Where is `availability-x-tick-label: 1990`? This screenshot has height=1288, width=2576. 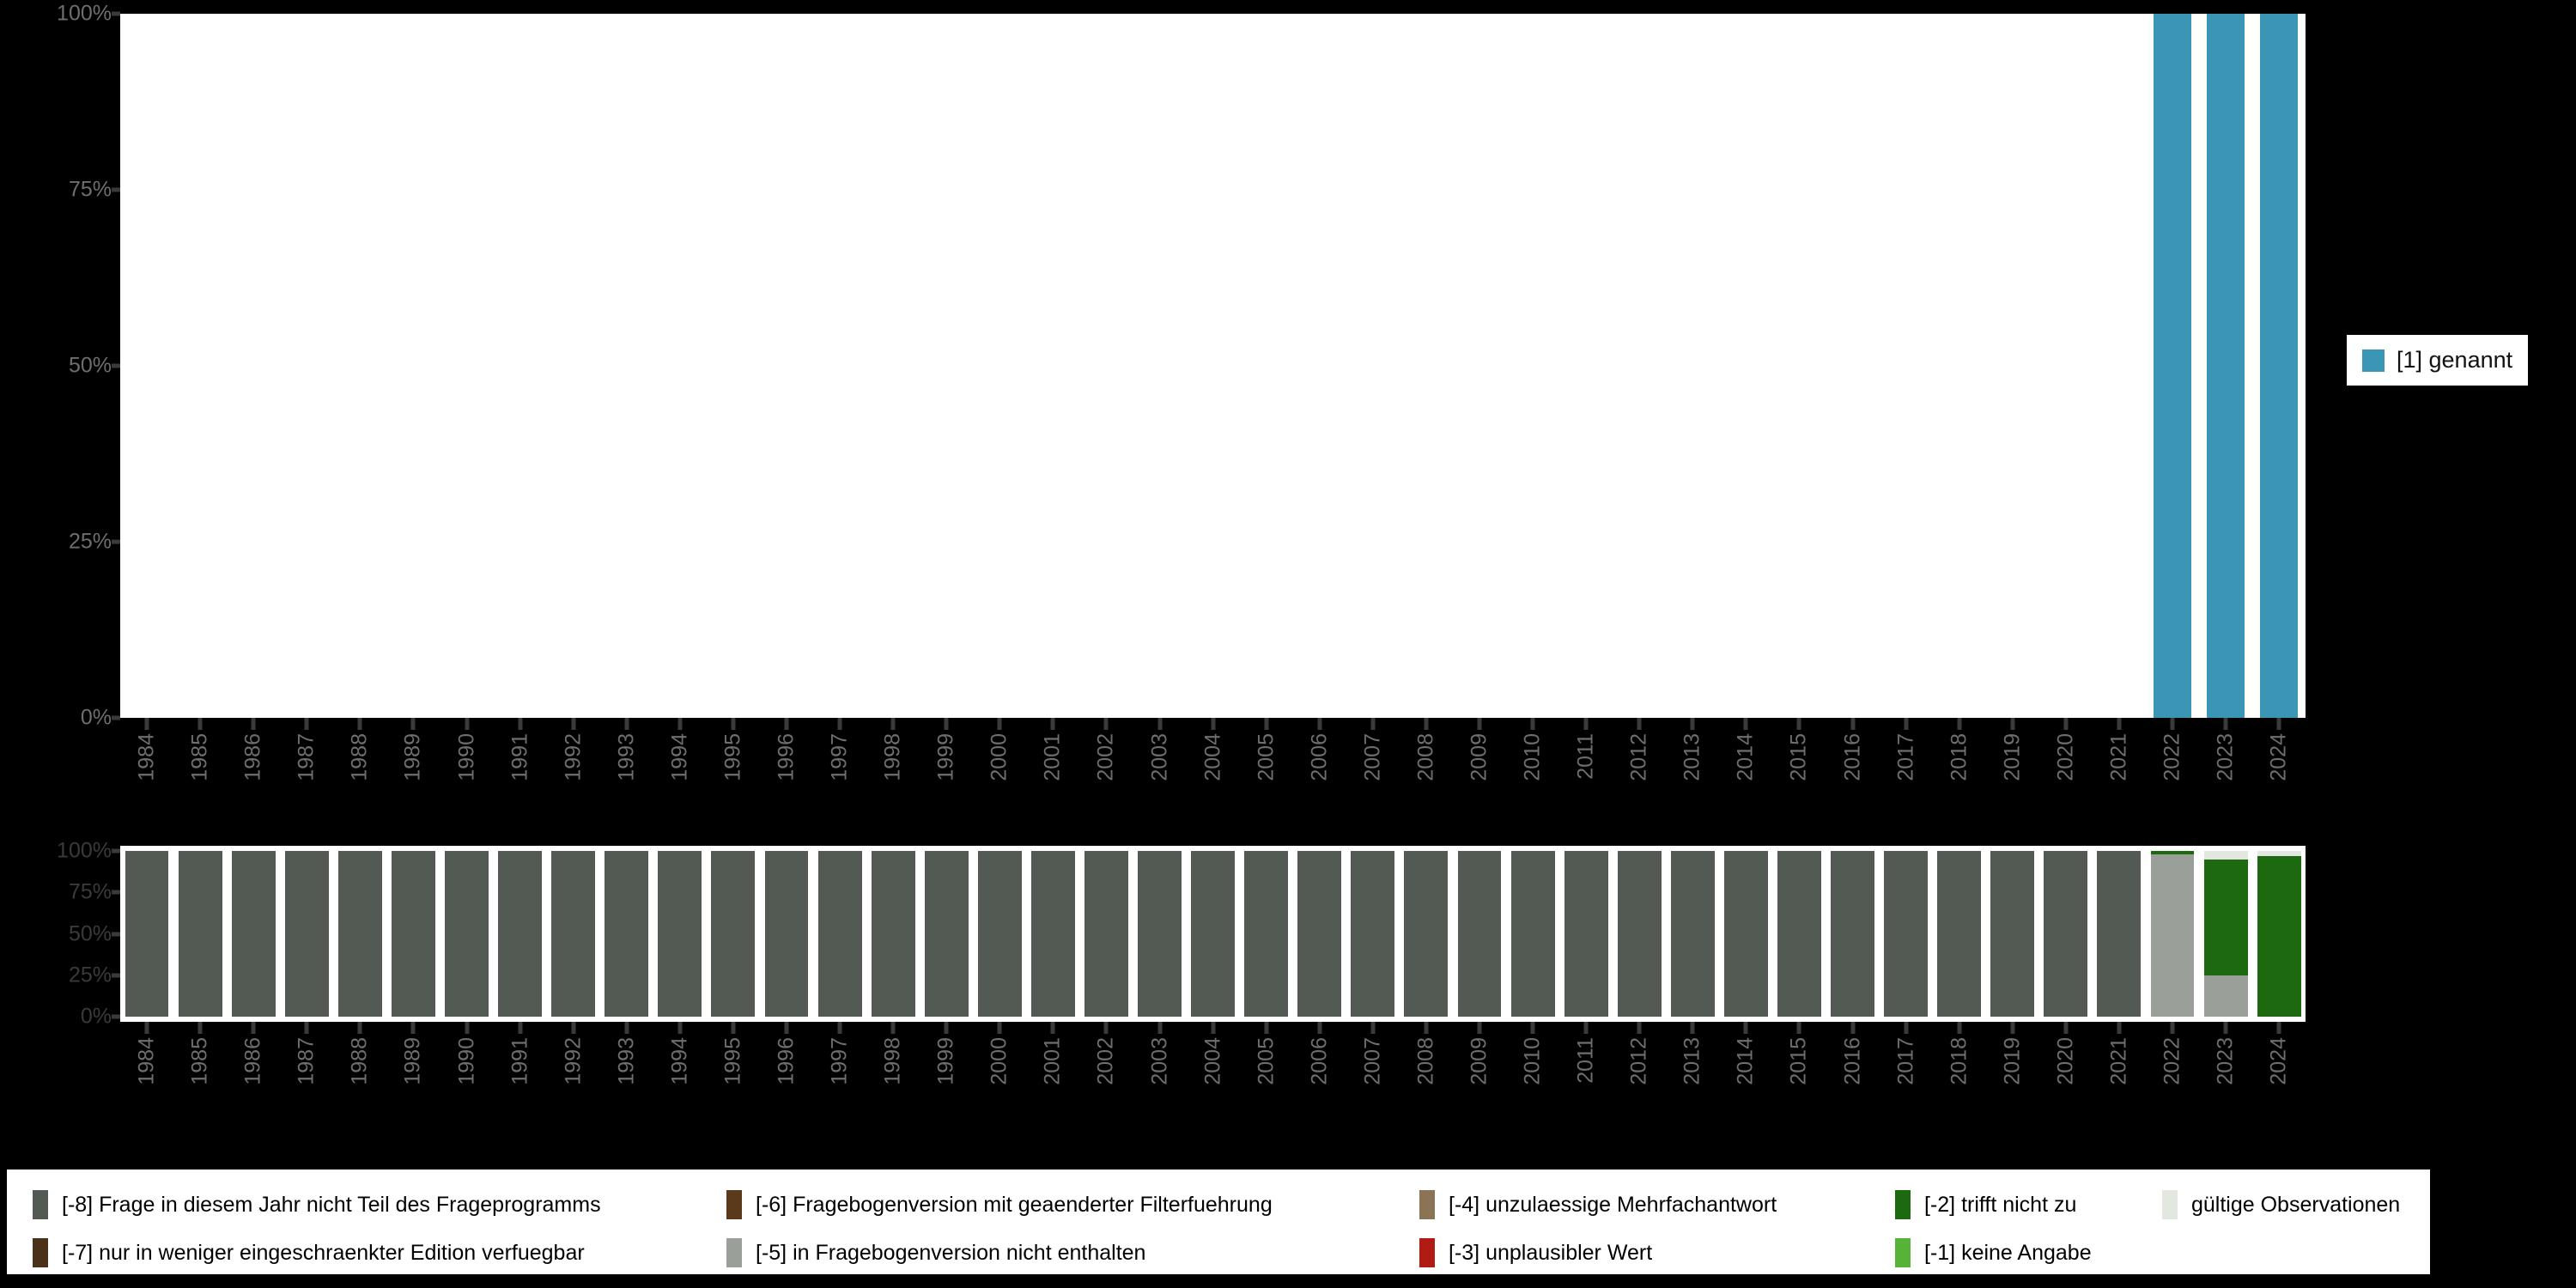 availability-x-tick-label: 1990 is located at coordinates (466, 1061).